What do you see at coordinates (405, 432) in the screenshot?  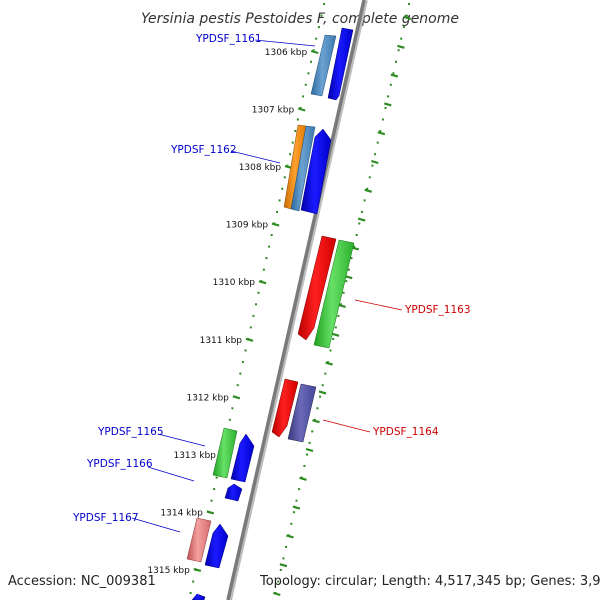 I see `gene-label-ypdsf-1164: YPDSF_1164` at bounding box center [405, 432].